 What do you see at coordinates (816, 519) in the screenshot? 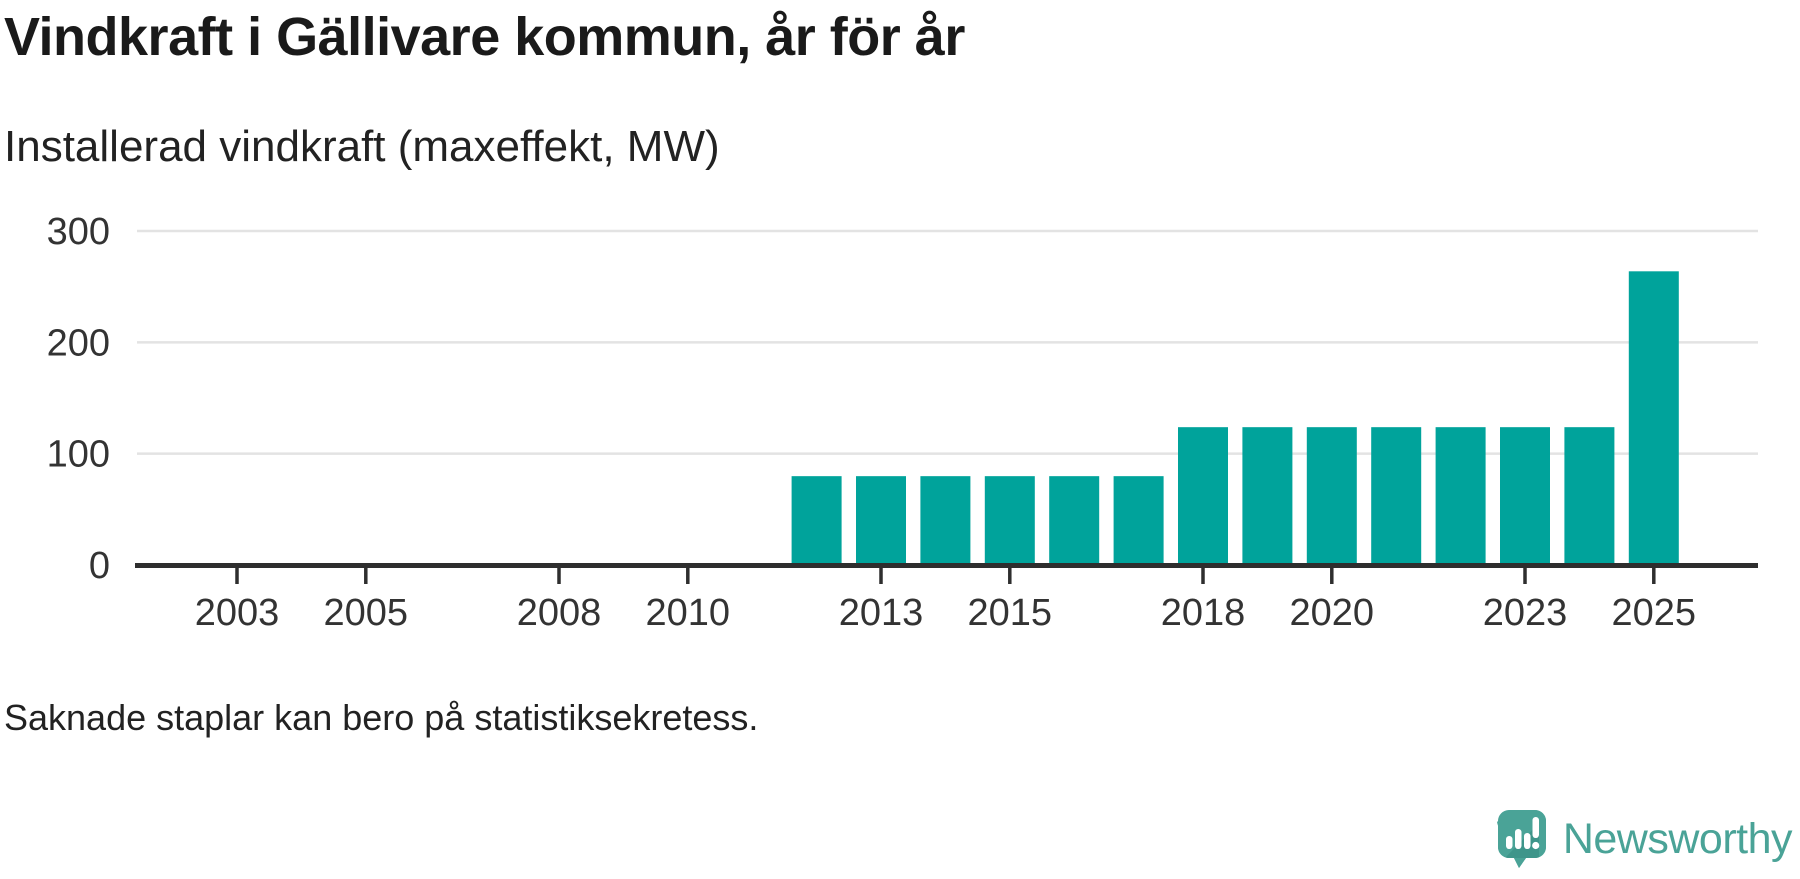
I see `bar-2012` at bounding box center [816, 519].